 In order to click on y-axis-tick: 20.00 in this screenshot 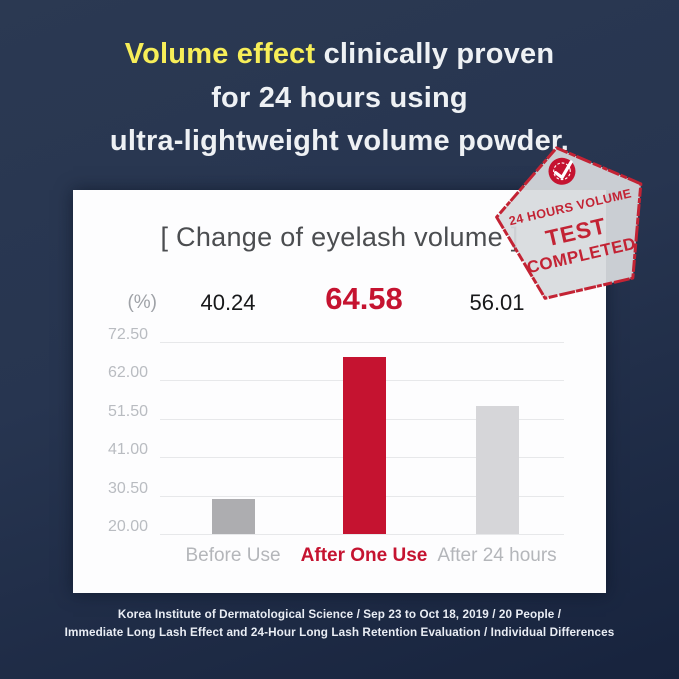, I will do `click(127, 526)`.